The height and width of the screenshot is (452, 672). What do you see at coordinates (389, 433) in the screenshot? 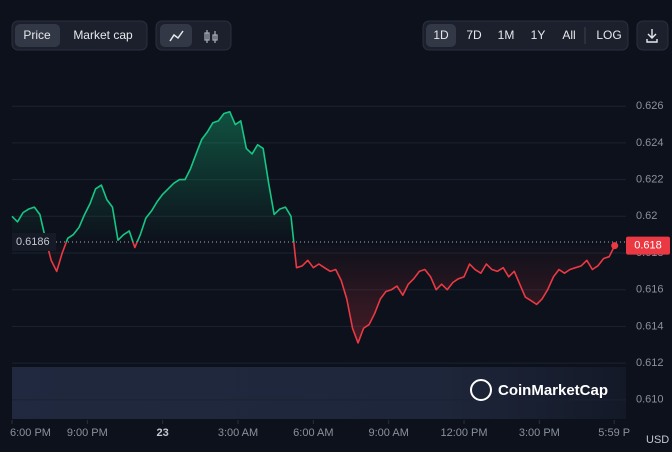
I see `x-tick-label: 9:00 AM` at bounding box center [389, 433].